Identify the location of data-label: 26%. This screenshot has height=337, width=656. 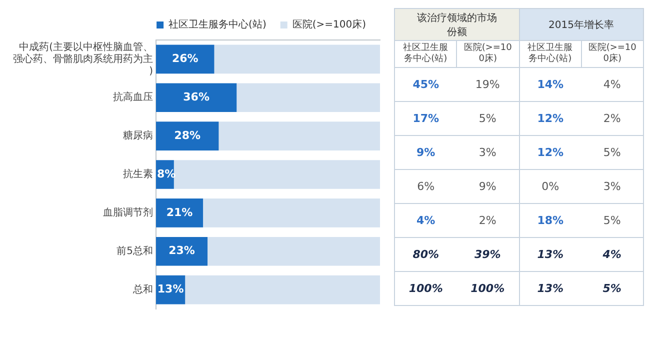
(185, 59).